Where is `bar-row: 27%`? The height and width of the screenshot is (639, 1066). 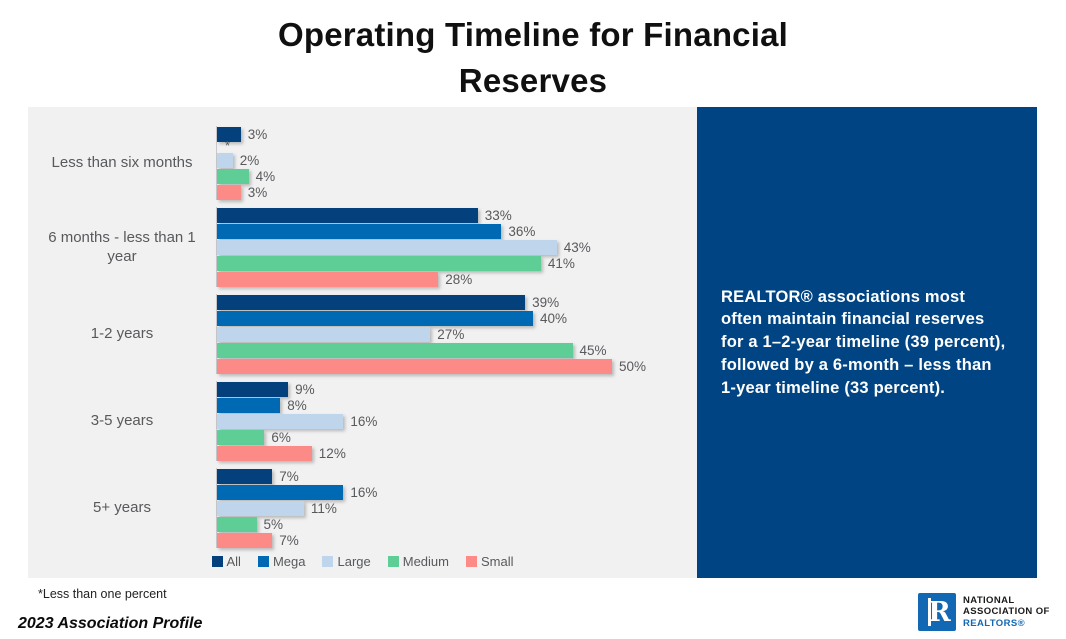 bar-row: 27% is located at coordinates (457, 334).